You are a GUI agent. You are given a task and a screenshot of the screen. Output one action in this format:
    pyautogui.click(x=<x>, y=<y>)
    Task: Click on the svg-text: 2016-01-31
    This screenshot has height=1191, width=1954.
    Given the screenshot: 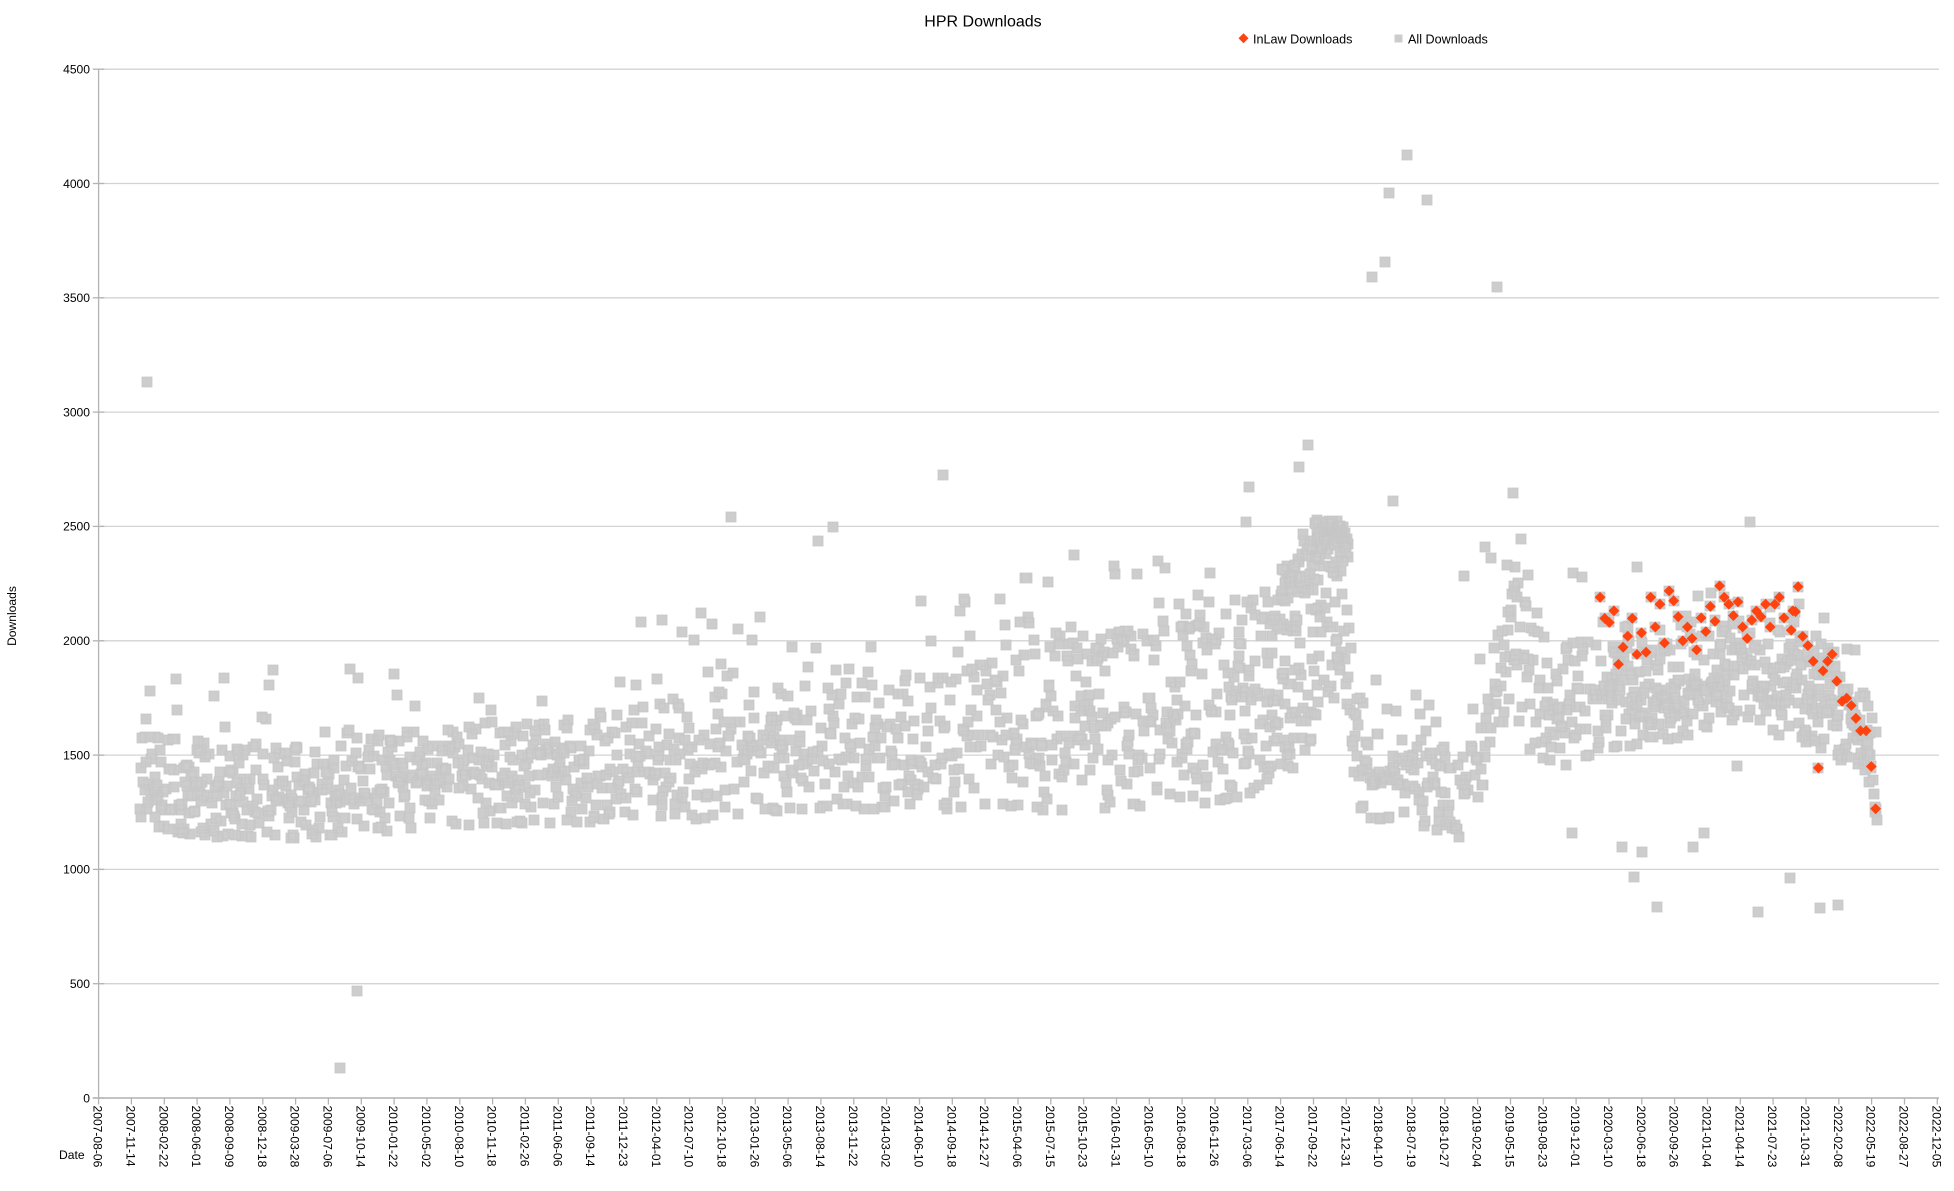 What is the action you would take?
    pyautogui.click(x=1116, y=1137)
    